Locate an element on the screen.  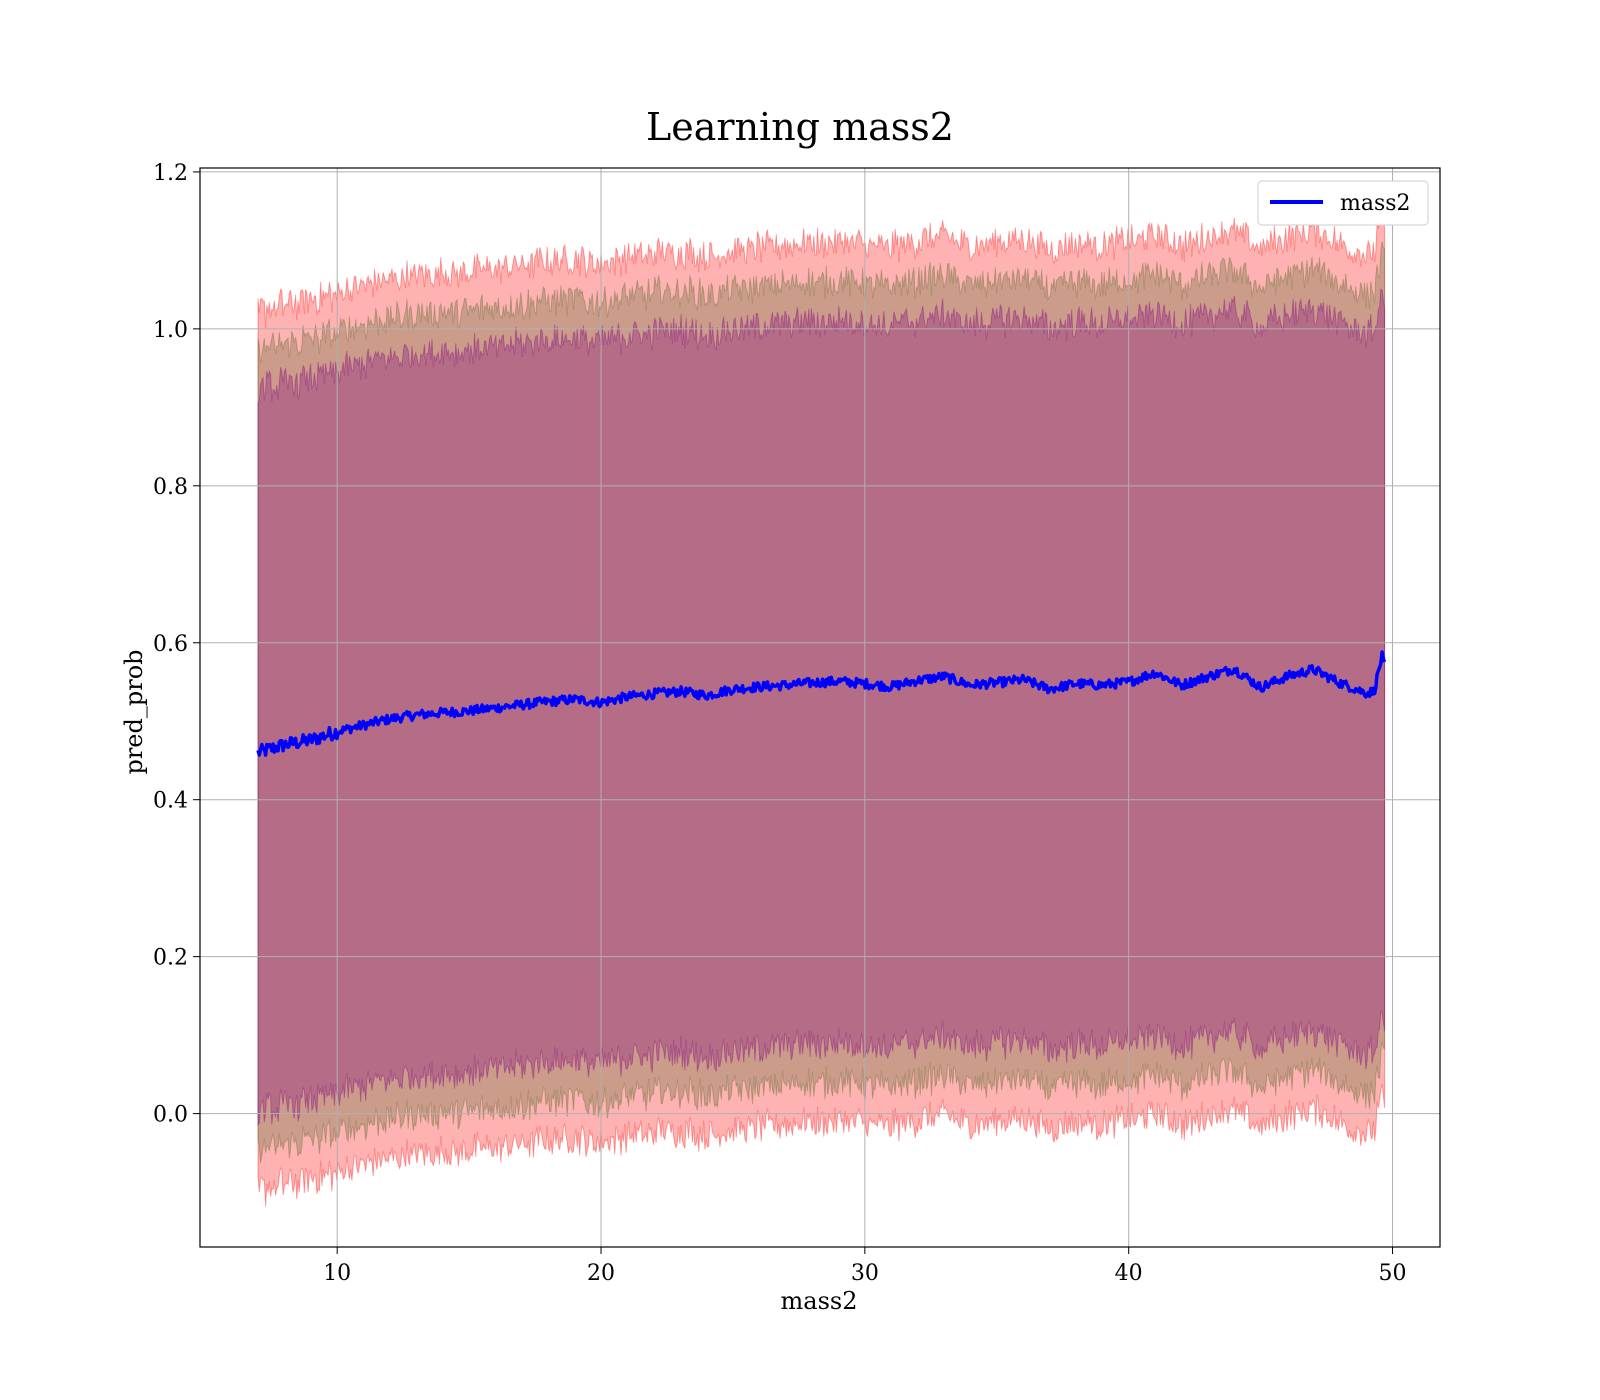
series-lines is located at coordinates (821, 703).